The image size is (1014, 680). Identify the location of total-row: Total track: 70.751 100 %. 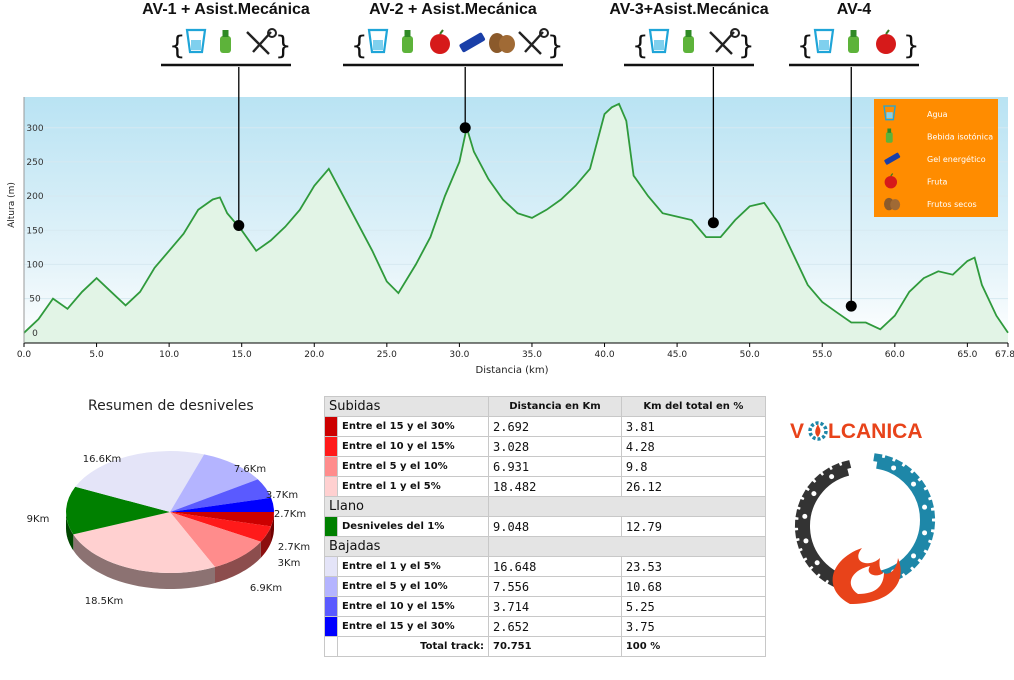
(545, 646).